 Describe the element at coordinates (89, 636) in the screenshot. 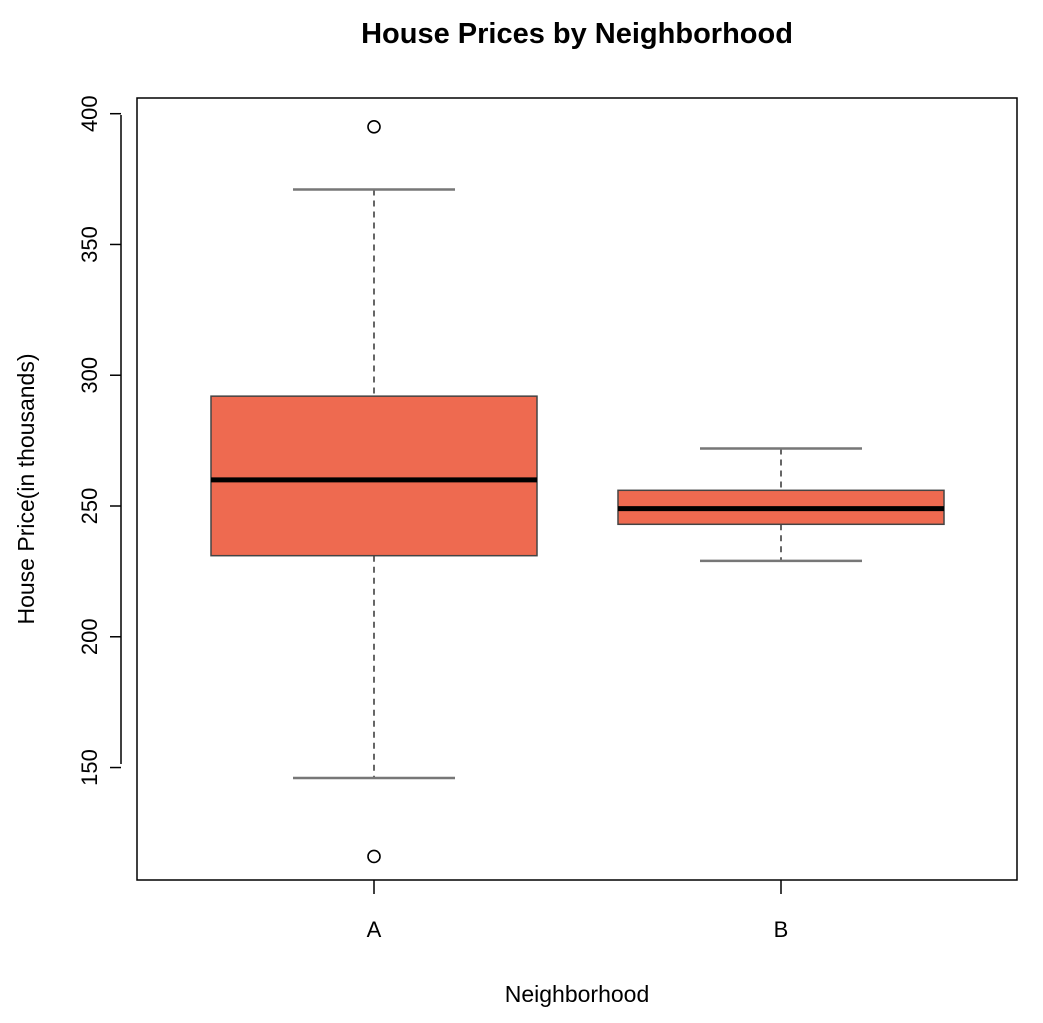

I see `y-tick-label: 200` at that location.